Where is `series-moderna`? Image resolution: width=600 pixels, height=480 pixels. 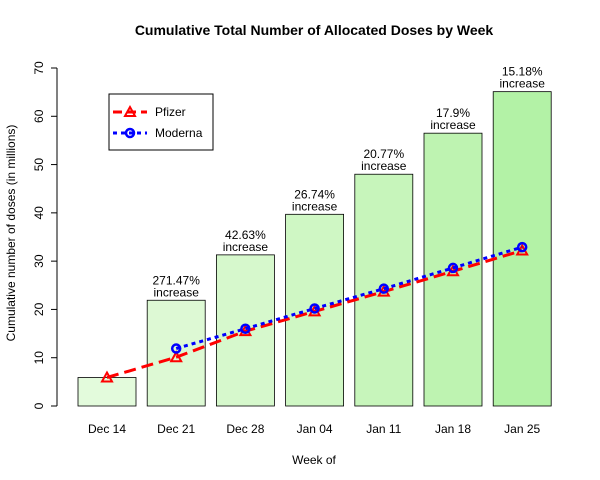
series-moderna is located at coordinates (349, 297).